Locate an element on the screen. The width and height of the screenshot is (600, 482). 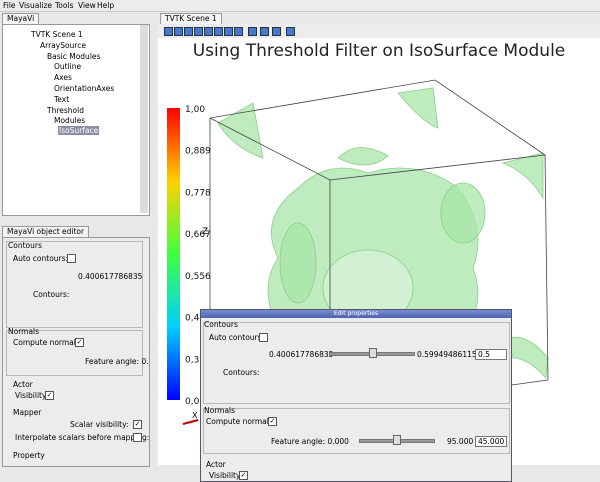
colorbar-label: 0,778 is located at coordinates (198, 193).